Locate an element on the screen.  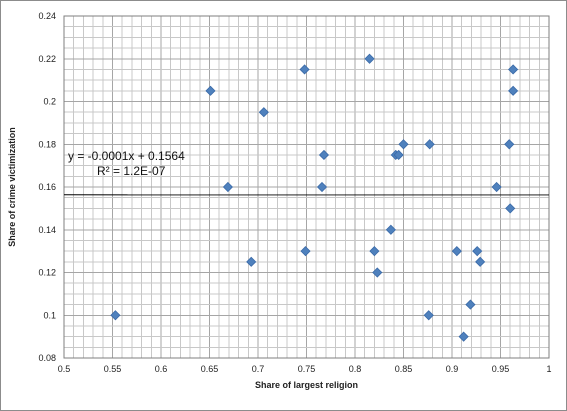
y-tick-label: 0.24 is located at coordinates (47, 16).